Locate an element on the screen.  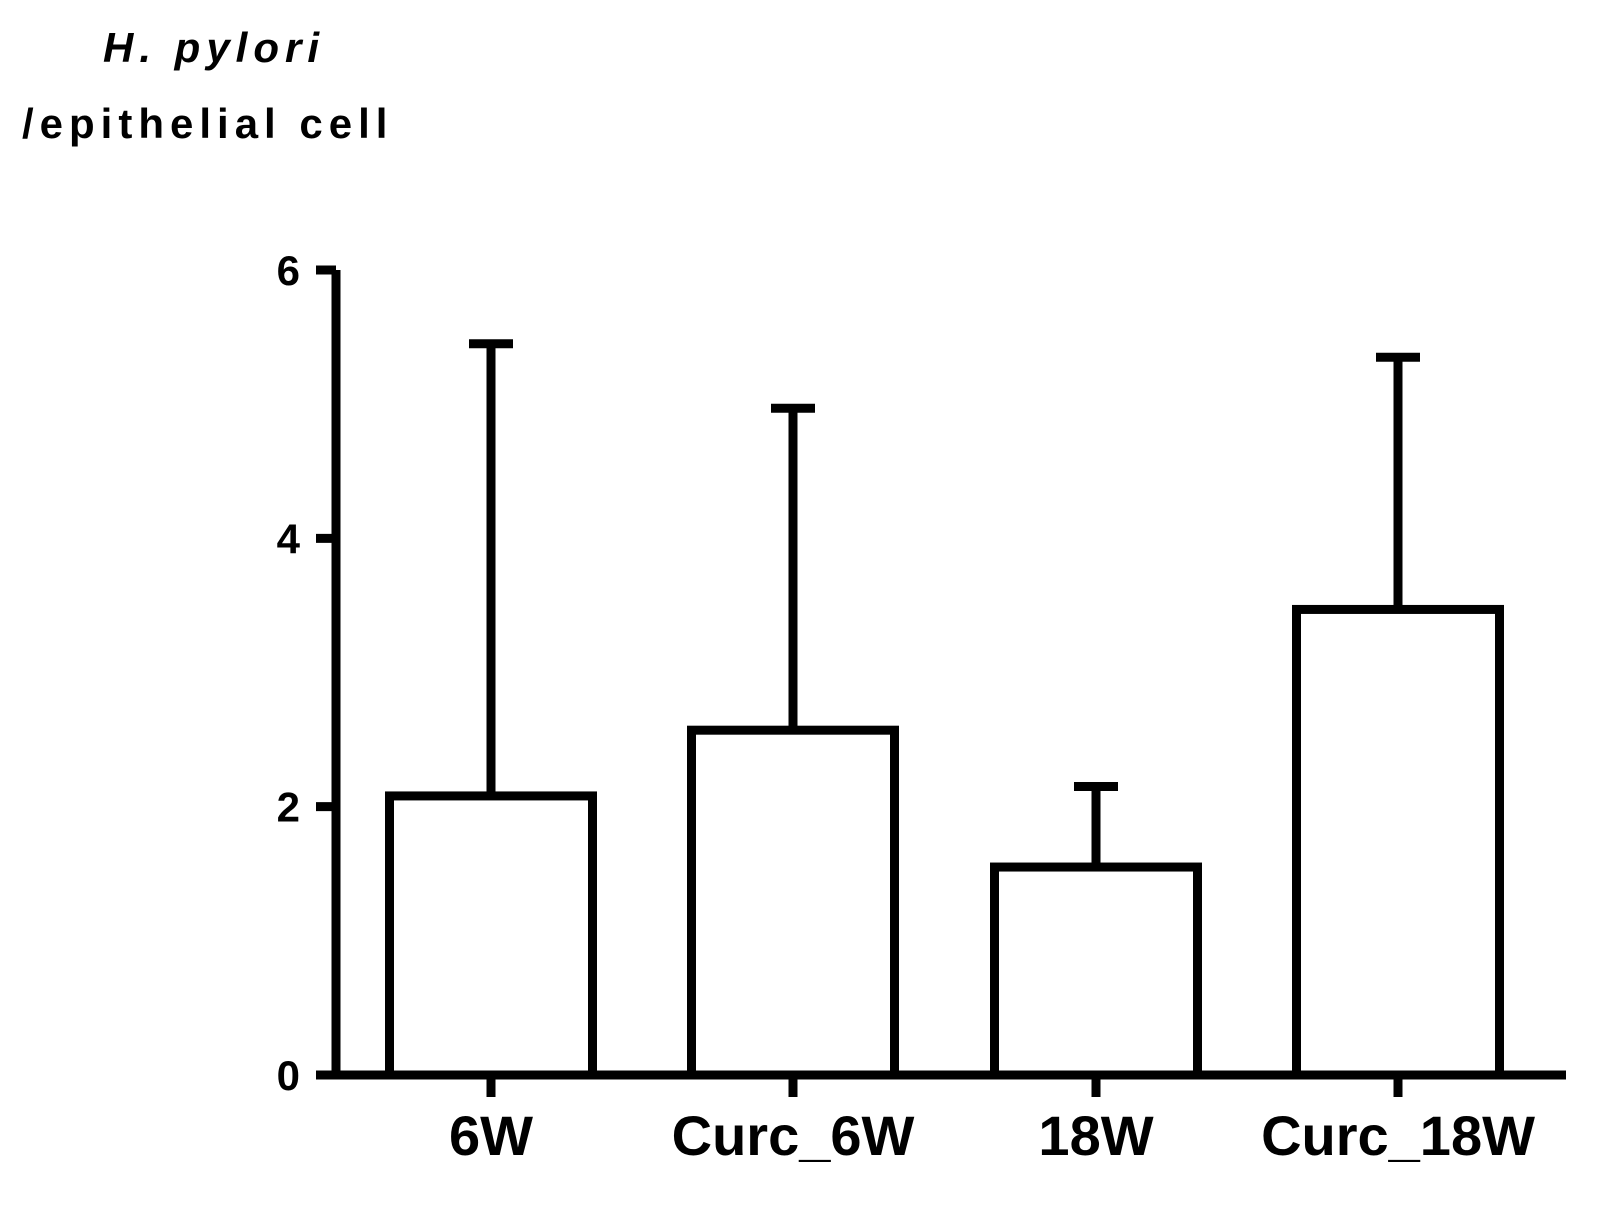
y-axis-label-line2: /epithelial cell is located at coordinates (207, 123).